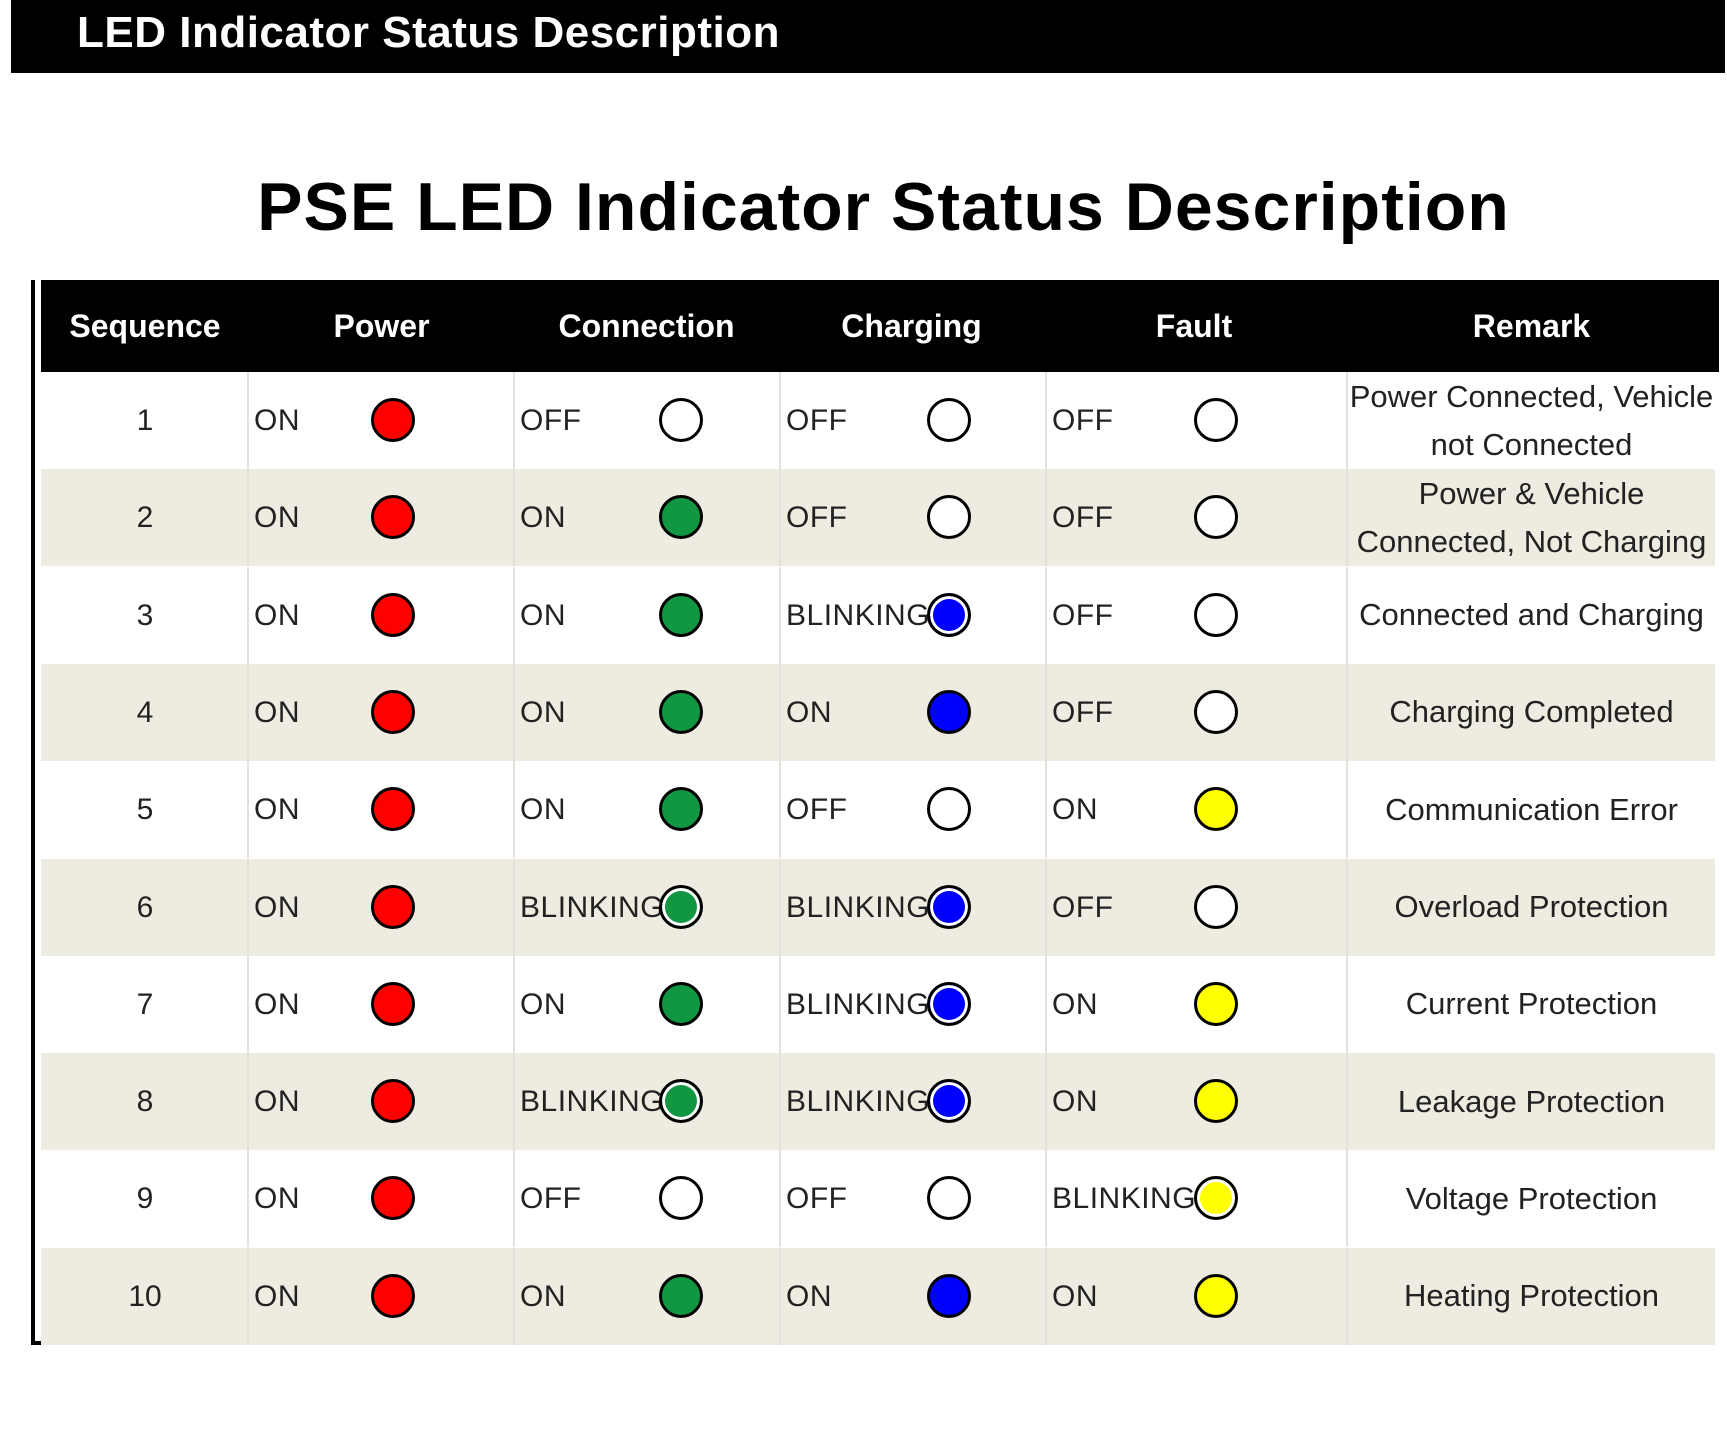 This screenshot has width=1727, height=1451. I want to click on sequence-cell: 3, so click(145, 615).